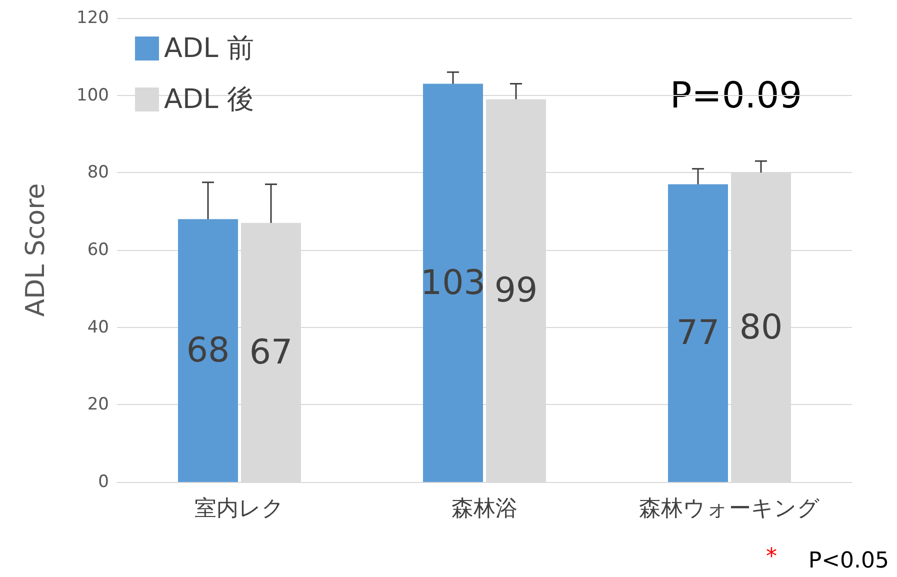 This screenshot has width=897, height=577. I want to click on text: P<0.05, so click(849, 561).